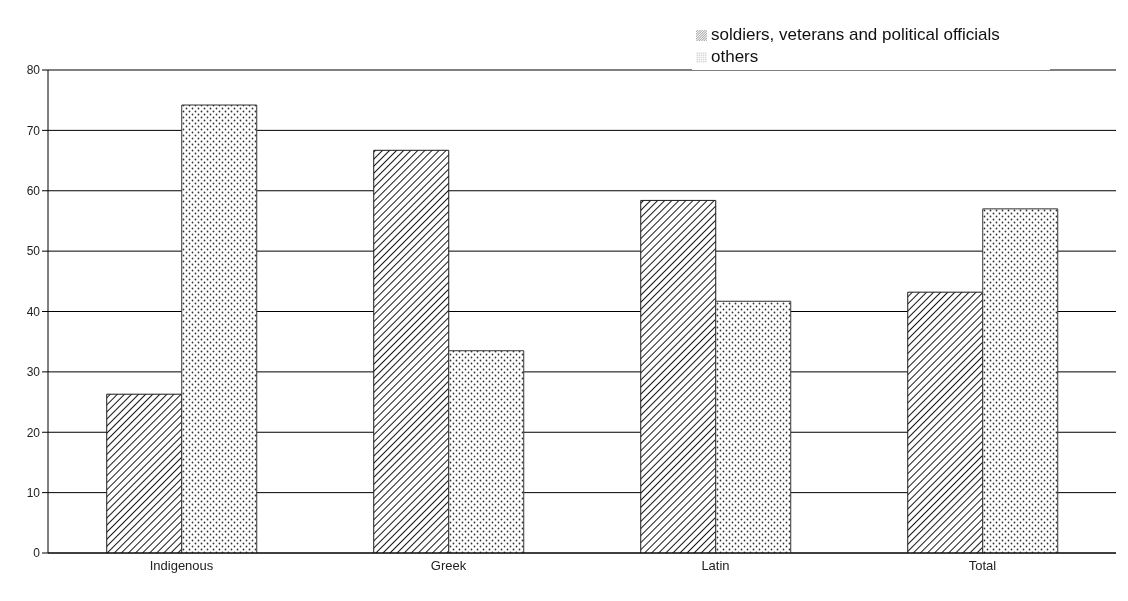  I want to click on y-tick-label: 80, so click(33, 70).